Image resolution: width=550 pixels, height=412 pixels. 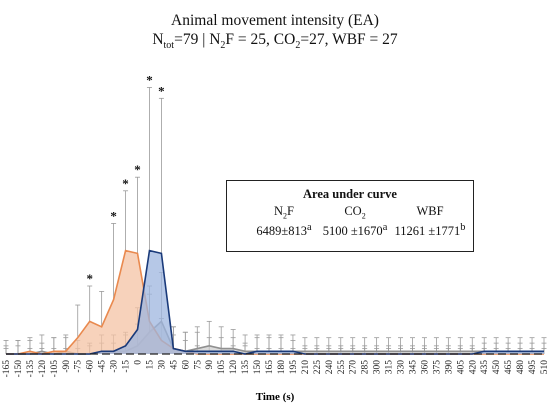 I want to click on auc-co2-value: 5100 ±1670a, so click(x=355, y=230).